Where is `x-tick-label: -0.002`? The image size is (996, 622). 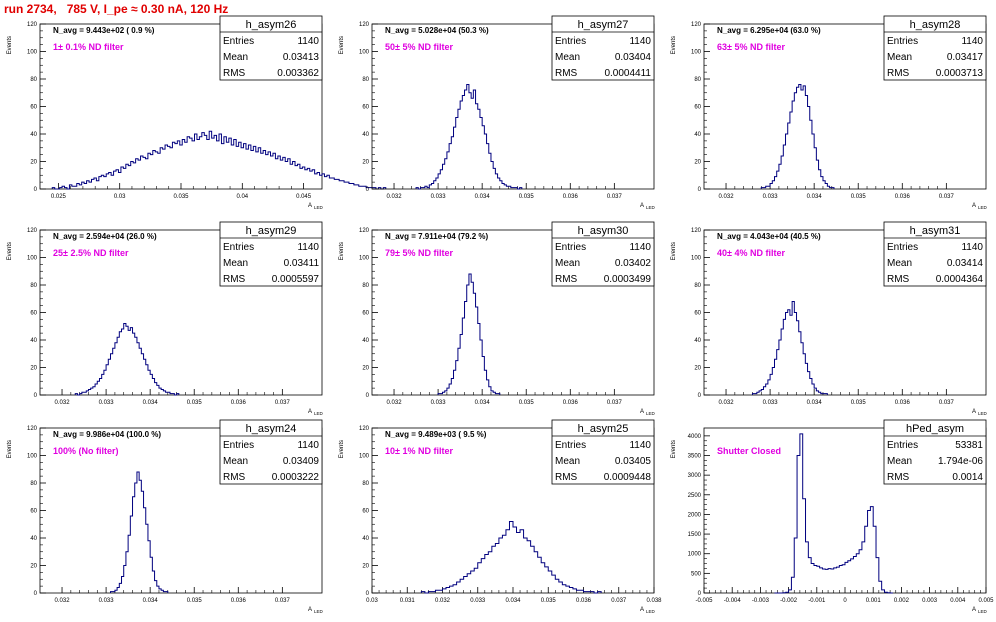
x-tick-label: -0.002 is located at coordinates (789, 601).